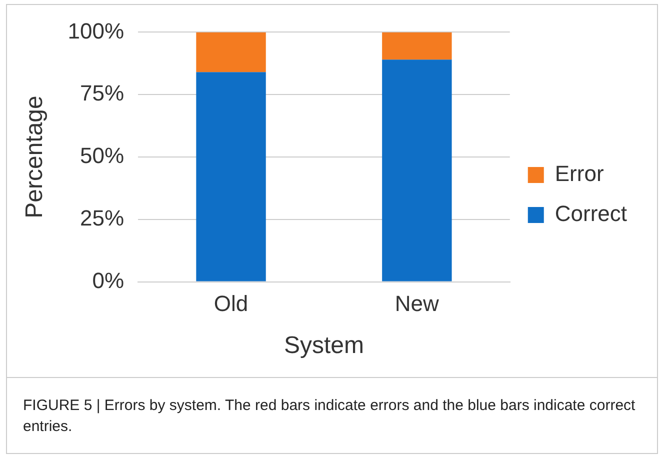  What do you see at coordinates (590, 213) in the screenshot?
I see `legend-label: Correct` at bounding box center [590, 213].